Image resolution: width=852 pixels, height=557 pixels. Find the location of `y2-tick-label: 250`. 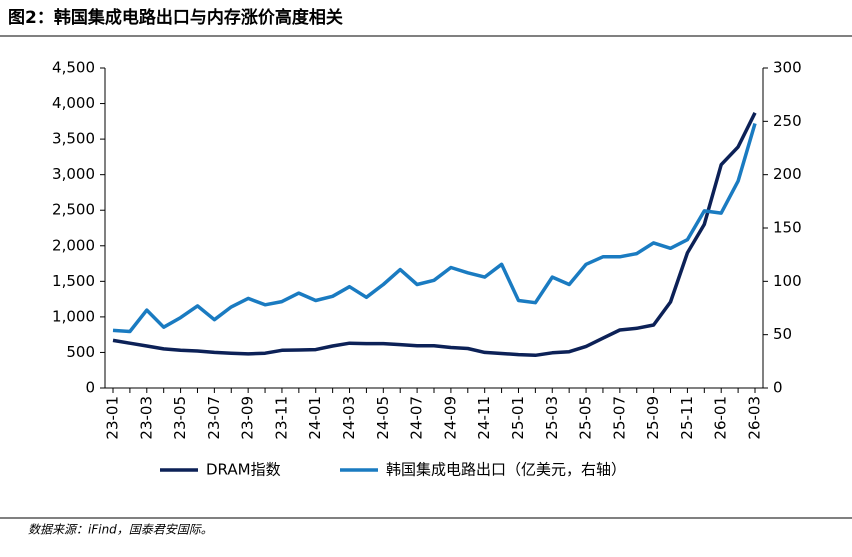

y2-tick-label: 250 is located at coordinates (787, 121).